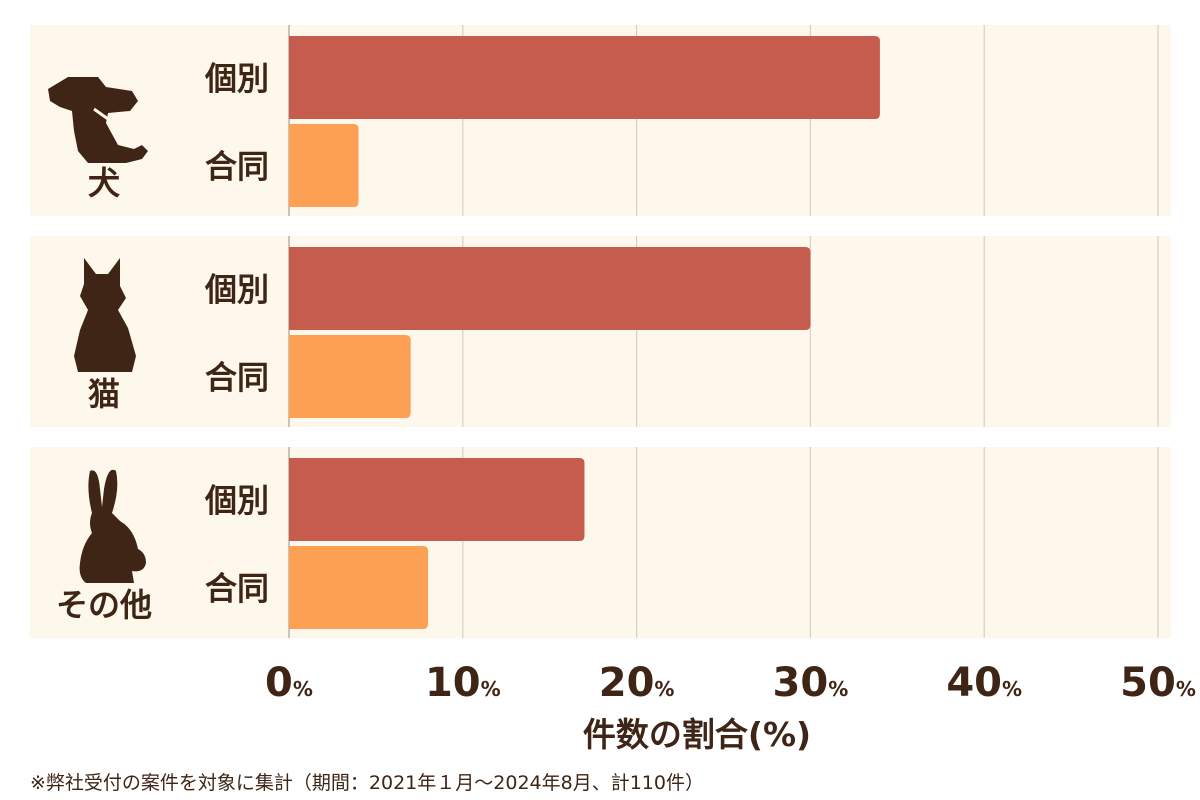  What do you see at coordinates (811, 683) in the screenshot?
I see `tick-label: 30%` at bounding box center [811, 683].